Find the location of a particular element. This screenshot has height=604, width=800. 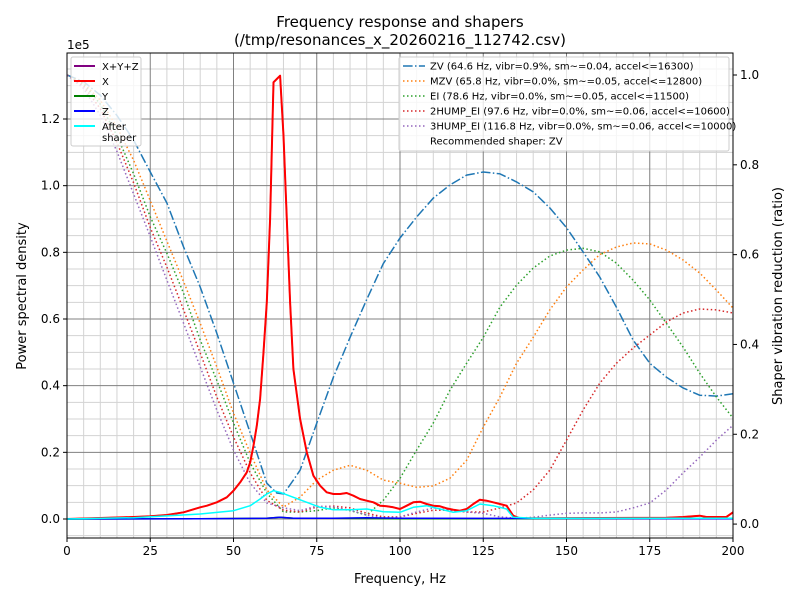

y-tick-label: 0.4 is located at coordinates (50, 386).